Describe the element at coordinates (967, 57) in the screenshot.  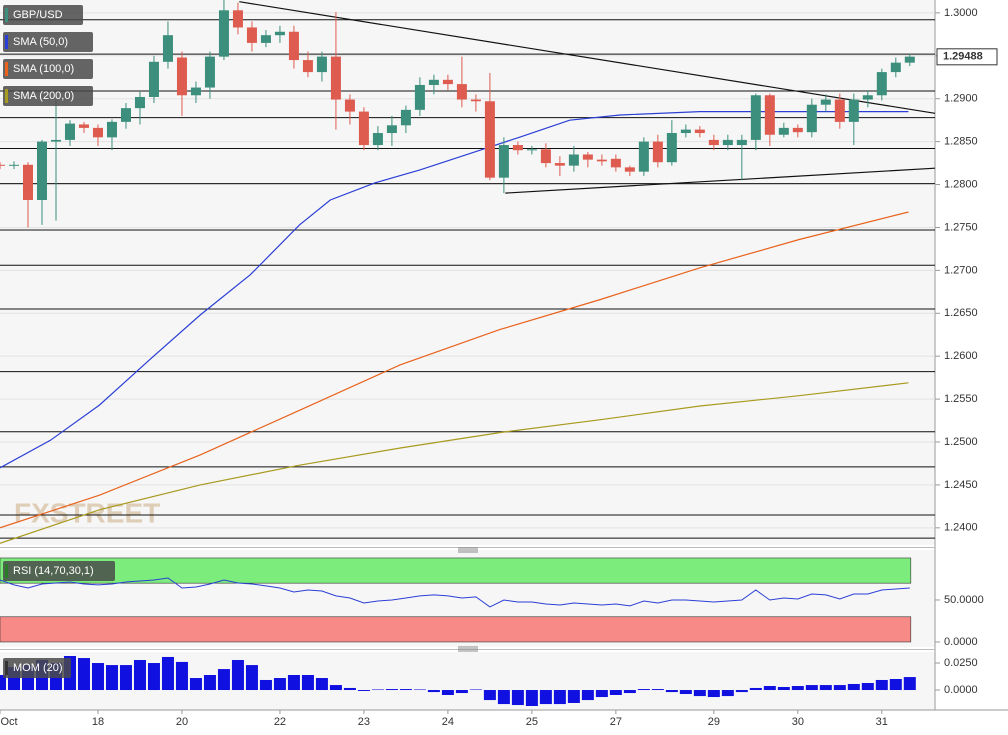
I see `last-price-box` at that location.